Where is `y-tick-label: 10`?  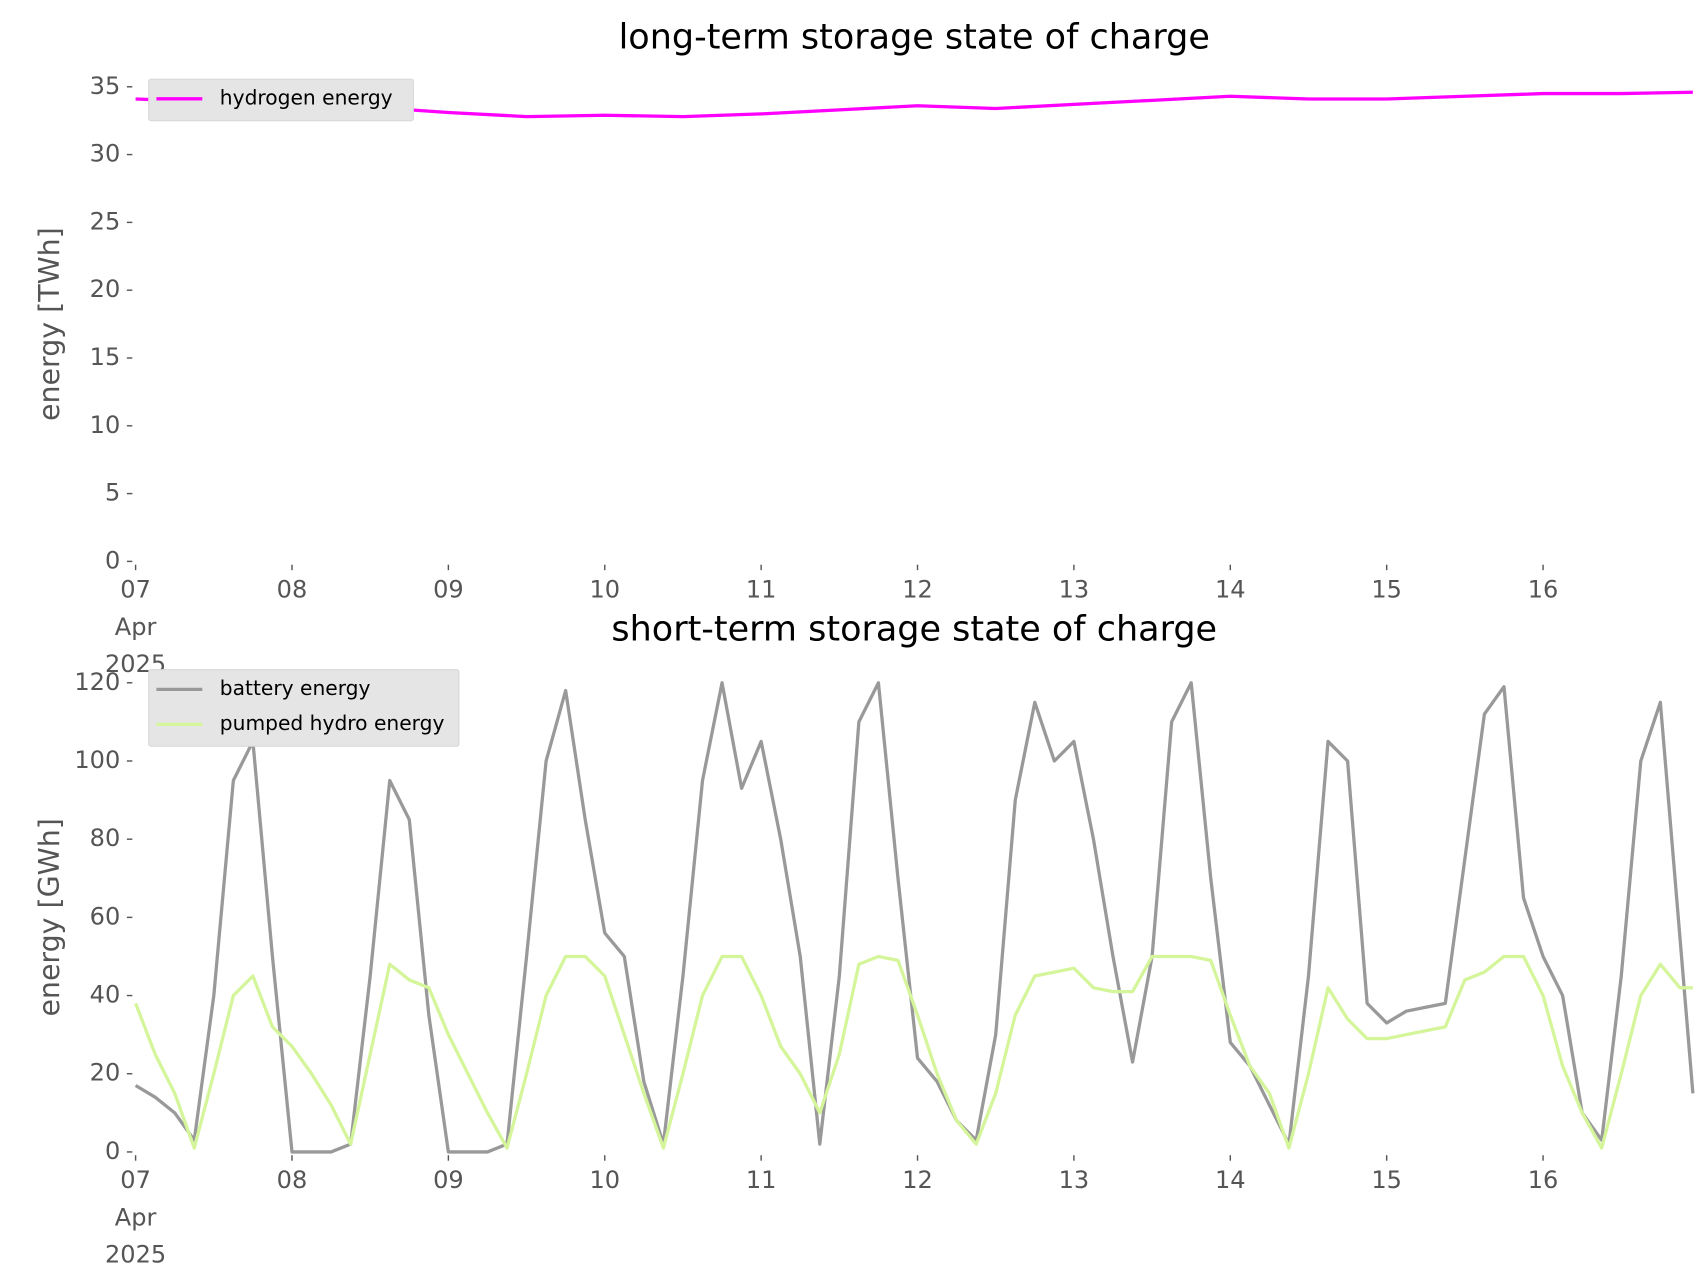
y-tick-label: 10 is located at coordinates (105, 425).